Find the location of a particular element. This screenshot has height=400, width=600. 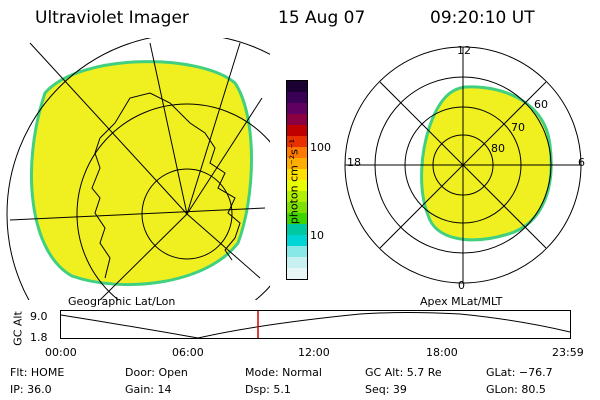

altitude-plot is located at coordinates (315, 324).